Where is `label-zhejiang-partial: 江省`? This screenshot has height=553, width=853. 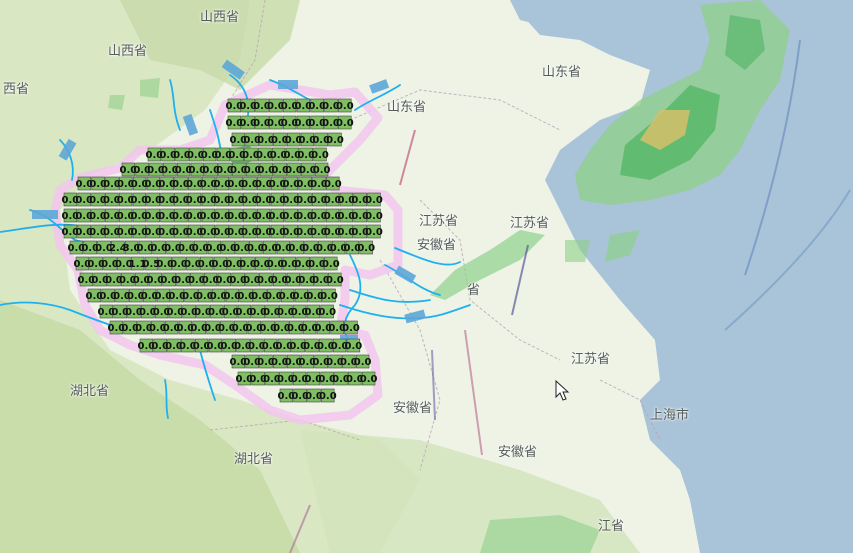 label-zhejiang-partial: 江省 is located at coordinates (611, 526).